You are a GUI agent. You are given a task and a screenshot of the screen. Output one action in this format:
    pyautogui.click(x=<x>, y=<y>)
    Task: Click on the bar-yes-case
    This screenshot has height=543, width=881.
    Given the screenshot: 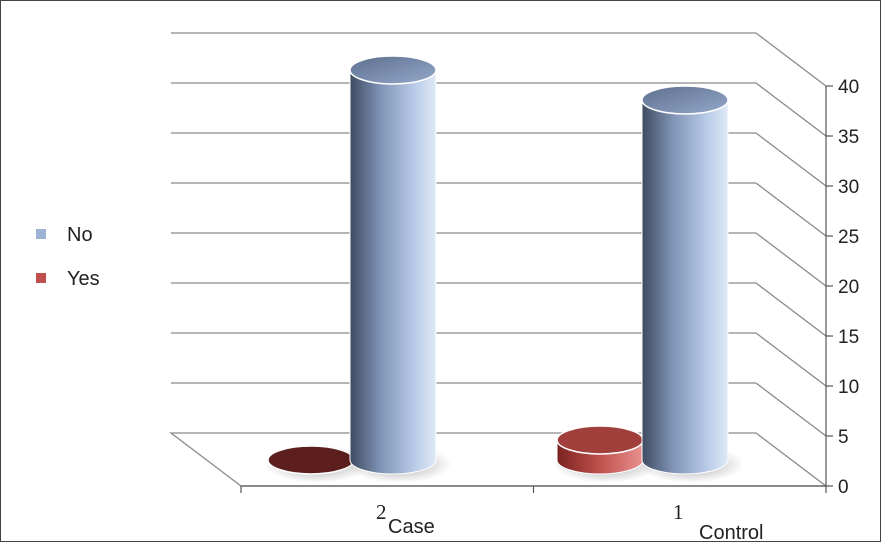 What is the action you would take?
    pyautogui.click(x=317, y=464)
    